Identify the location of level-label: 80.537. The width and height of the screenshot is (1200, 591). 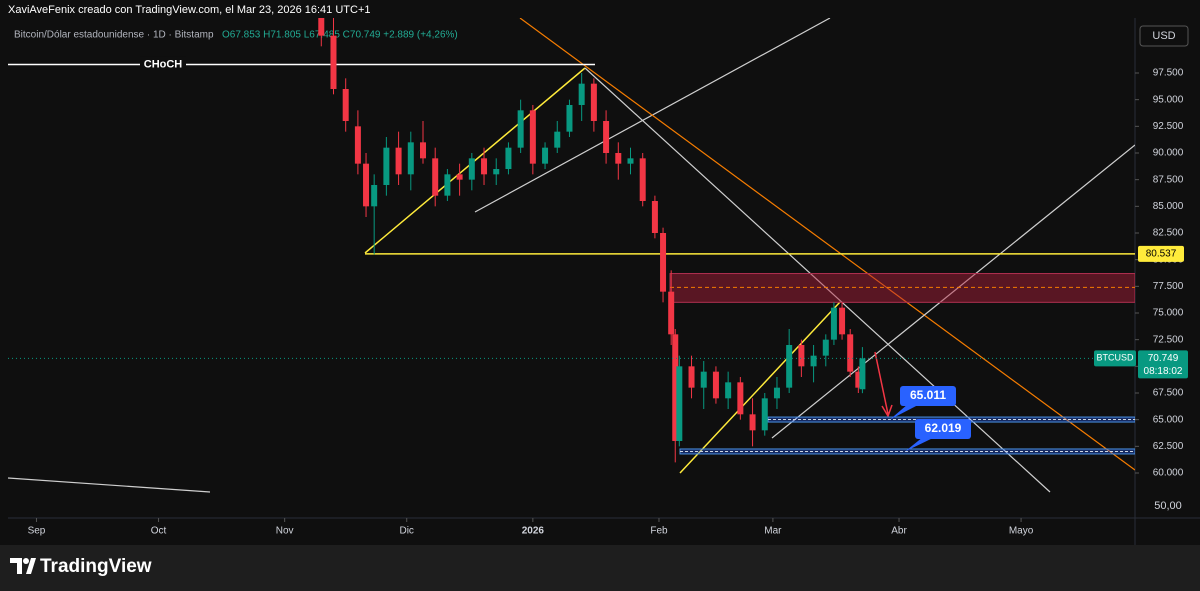
(1161, 254).